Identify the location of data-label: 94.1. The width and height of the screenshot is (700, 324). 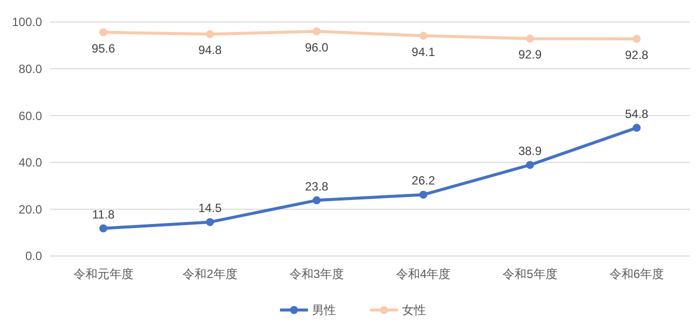
(424, 51).